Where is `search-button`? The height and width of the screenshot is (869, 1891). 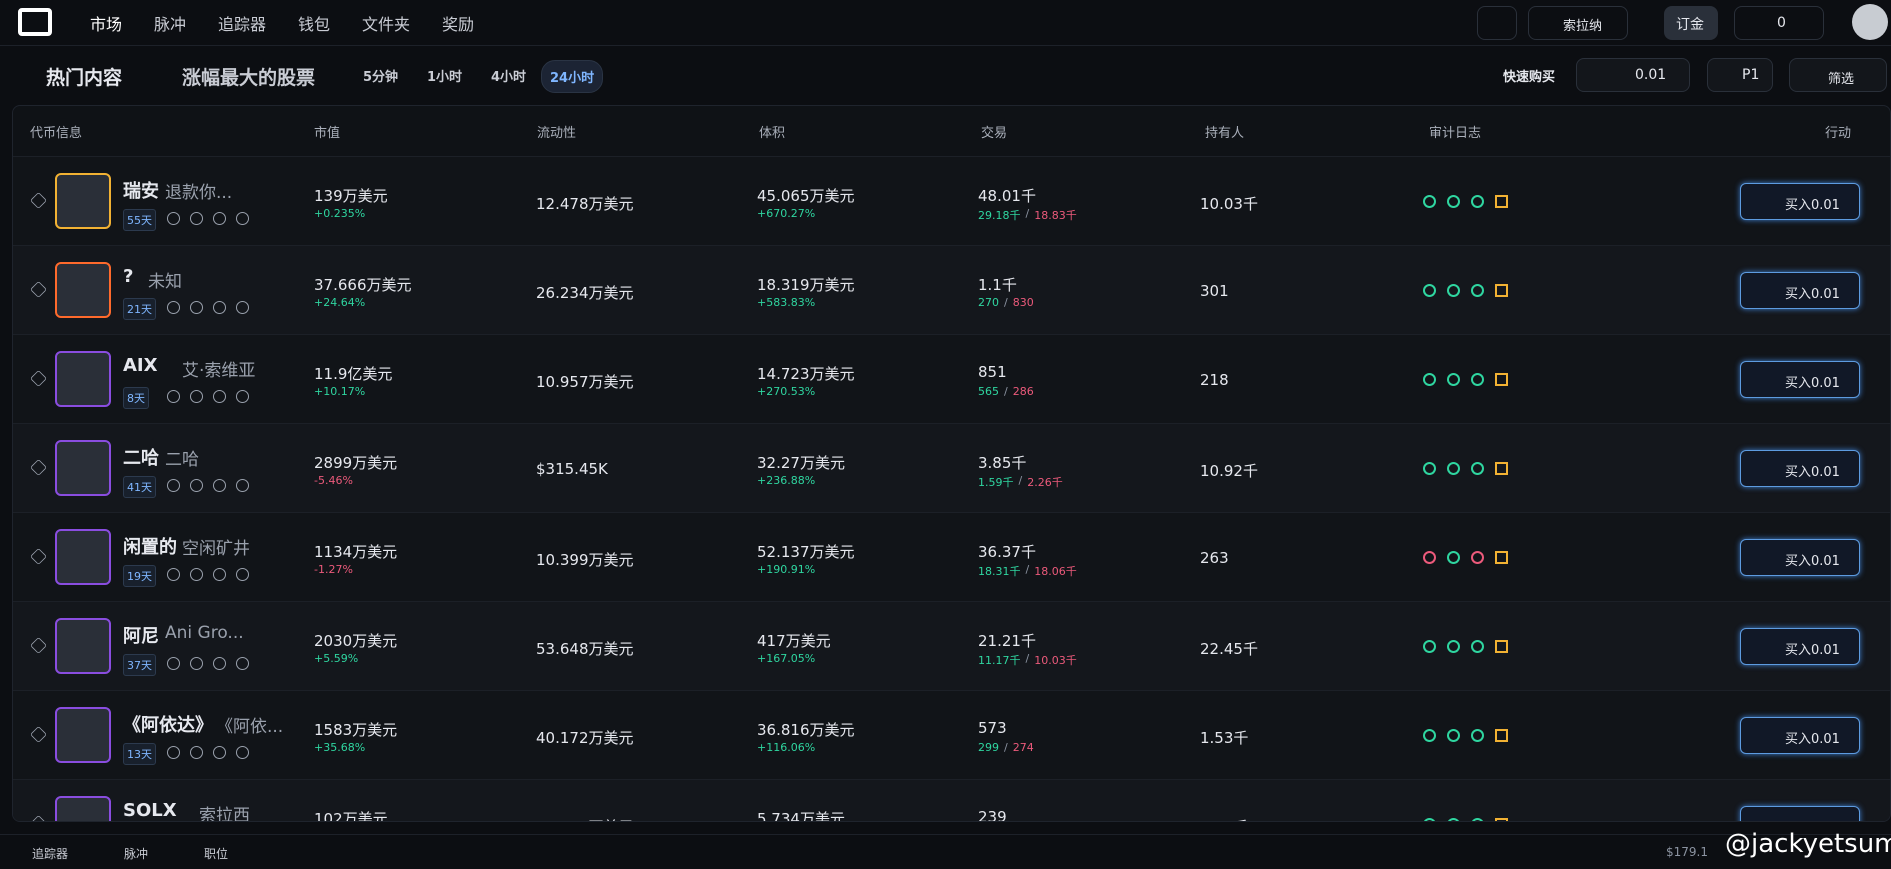
search-button is located at coordinates (1497, 23).